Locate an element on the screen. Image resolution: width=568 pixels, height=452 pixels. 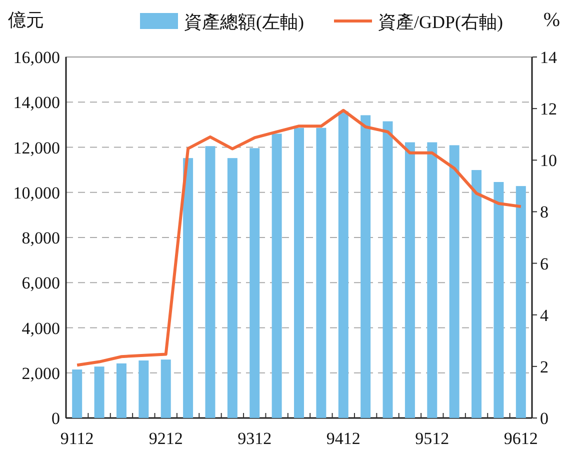
x-tick-label: 9512 is located at coordinates (432, 438).